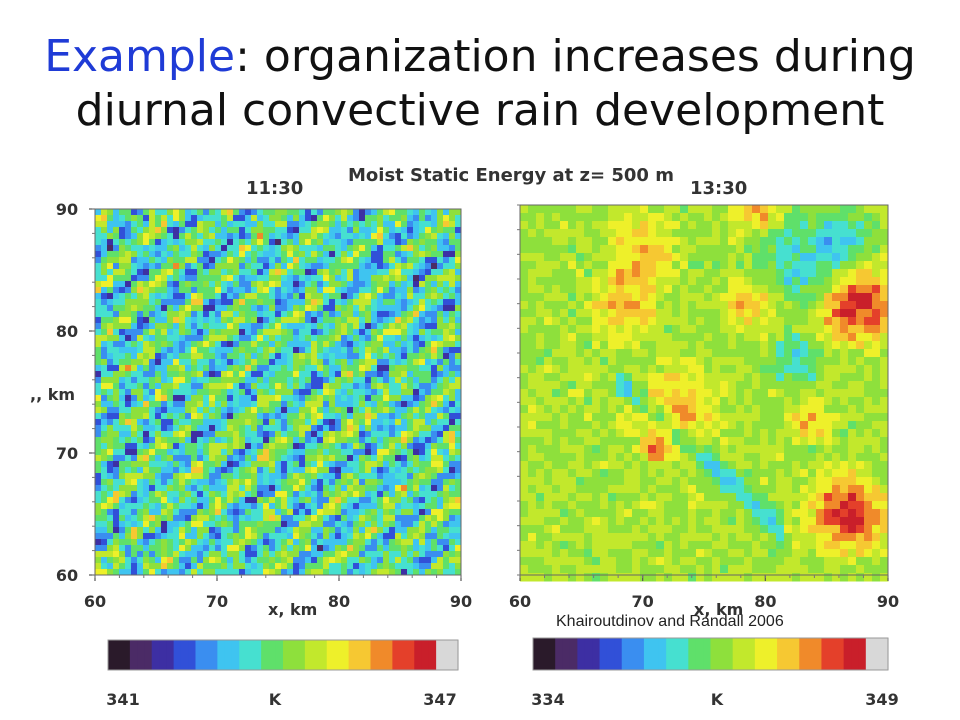 The image size is (960, 720). Describe the element at coordinates (511, 175) in the screenshot. I see `figure-header: Moist Static Energy at z= 500 m` at that location.